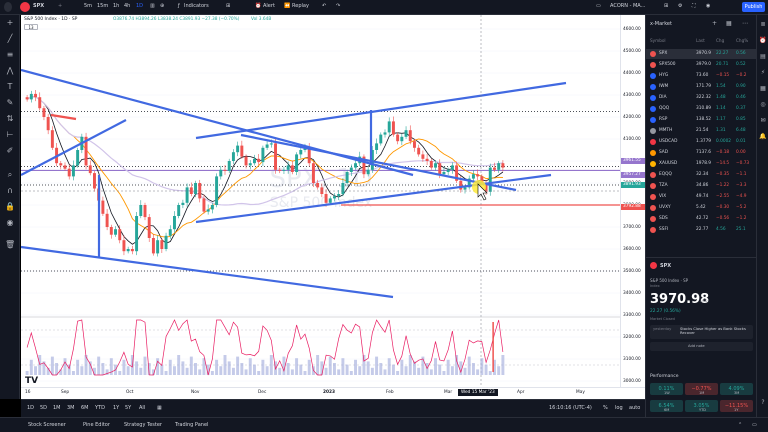 The height and width of the screenshot is (432, 768). I want to click on column-symbol: Symbol, so click(658, 40).